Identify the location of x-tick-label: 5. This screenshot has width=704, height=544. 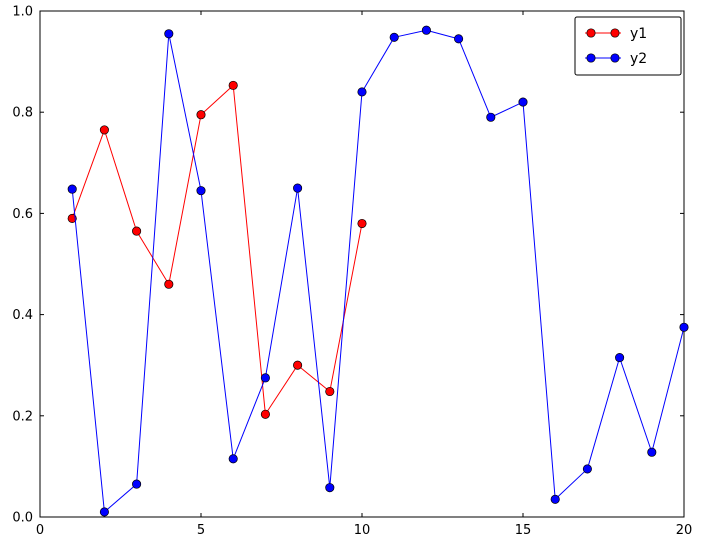
(201, 530).